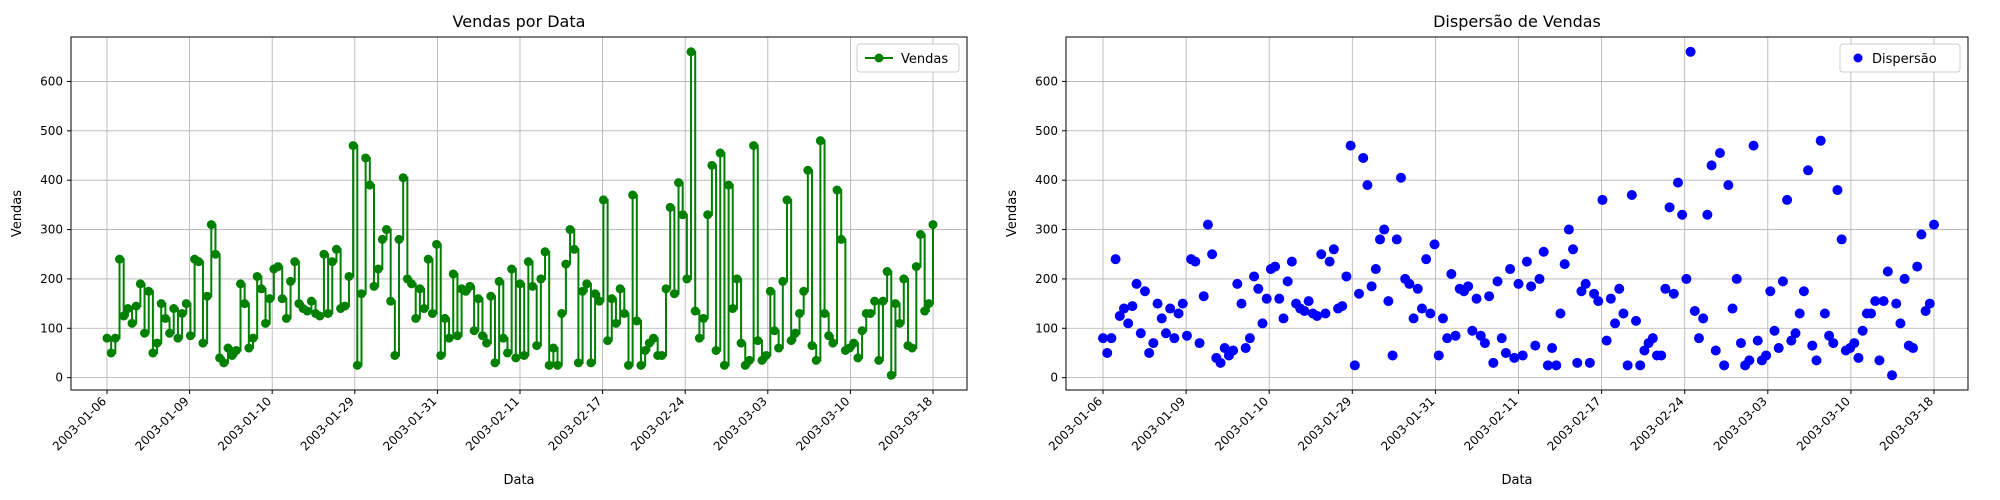 Image resolution: width=2000 pixels, height=500 pixels. I want to click on y-tick-label: 500, so click(1046, 131).